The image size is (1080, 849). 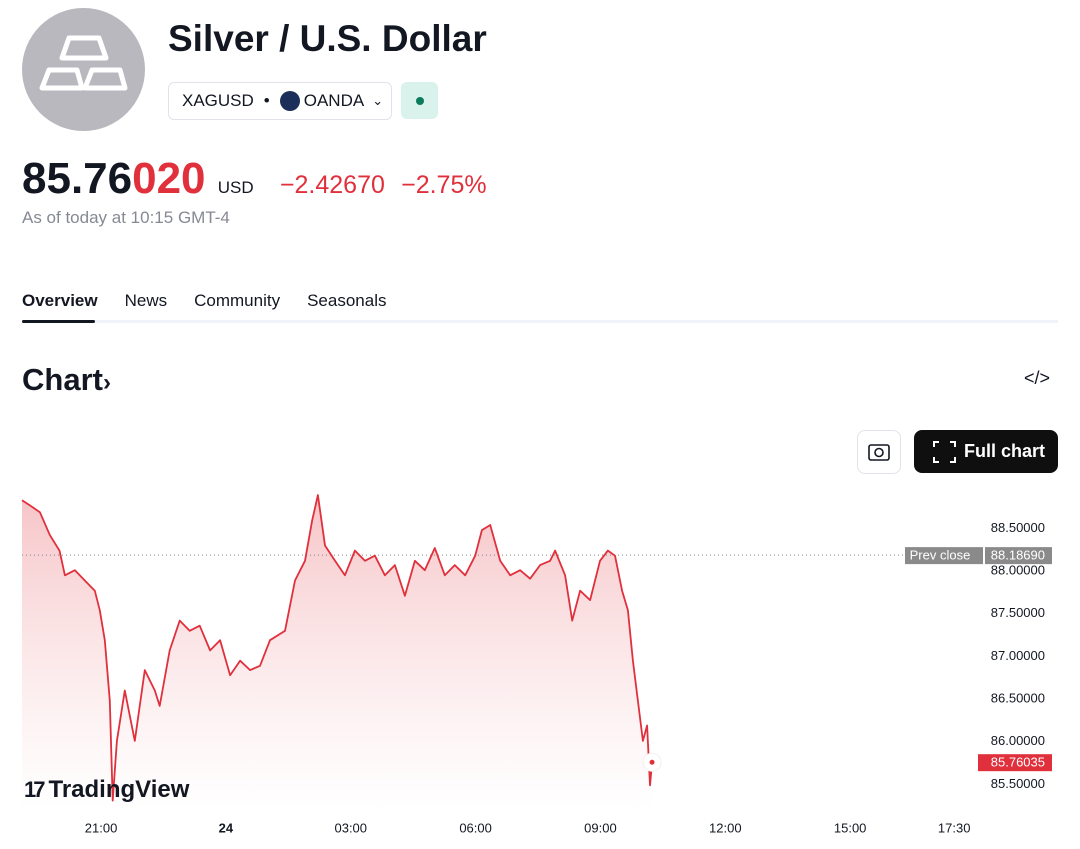 I want to click on y-tick-label: 87.50000, so click(x=1018, y=612).